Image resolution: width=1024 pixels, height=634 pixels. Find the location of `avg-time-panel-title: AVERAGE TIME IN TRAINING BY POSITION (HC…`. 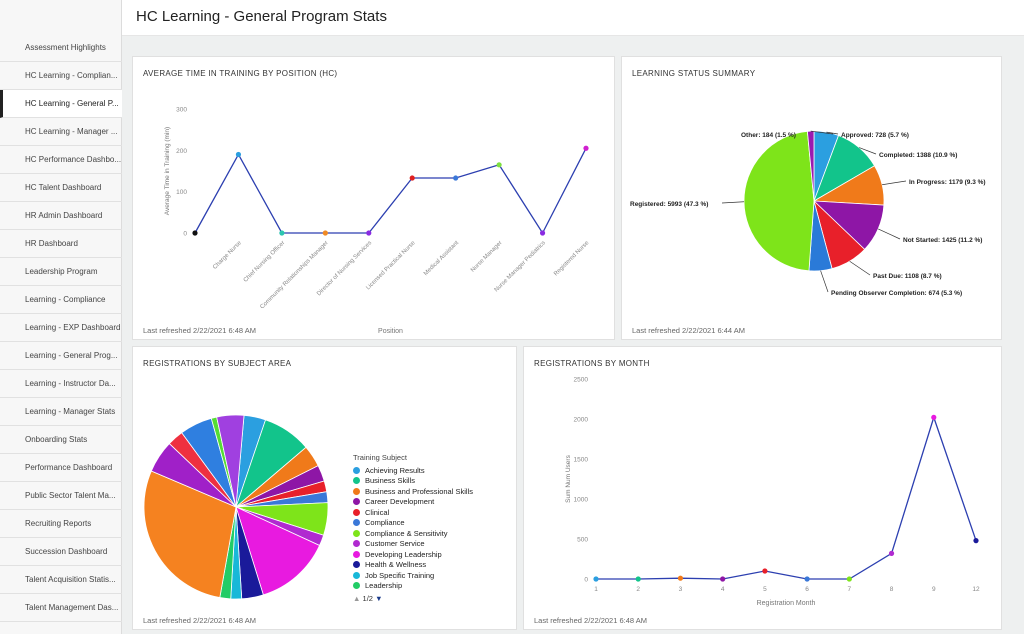

avg-time-panel-title: AVERAGE TIME IN TRAINING BY POSITION (HC… is located at coordinates (240, 73).